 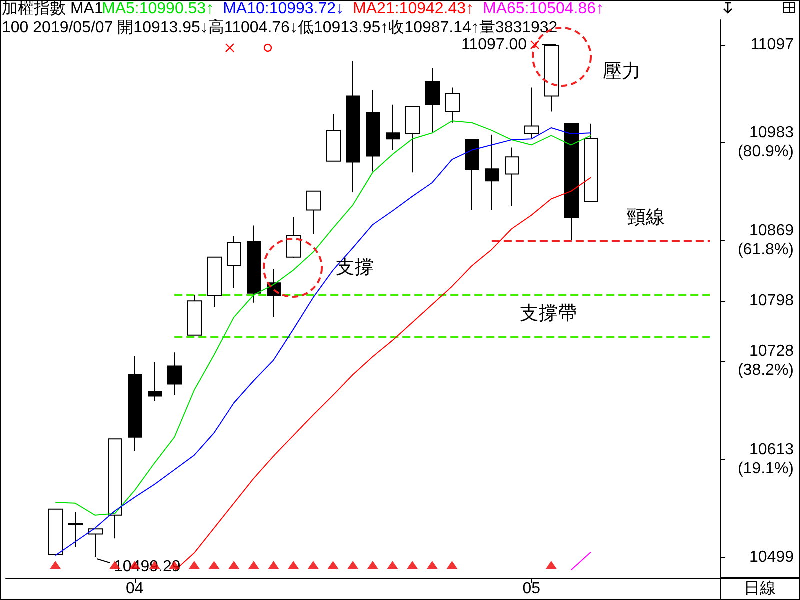 I want to click on y-tick-label: 10869 (61.8%), so click(x=766, y=240).